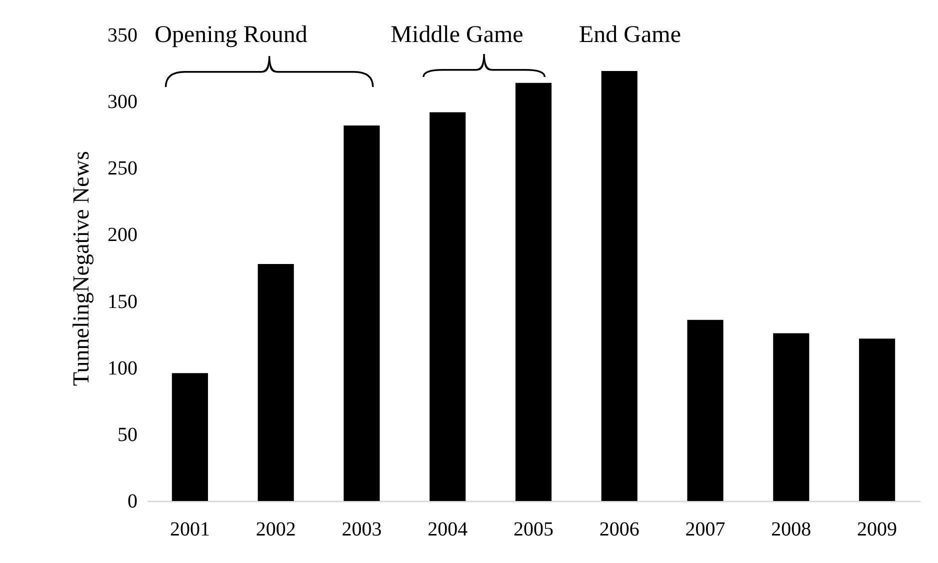 This screenshot has height=563, width=938. What do you see at coordinates (133, 501) in the screenshot?
I see `y-tick-label: 0` at bounding box center [133, 501].